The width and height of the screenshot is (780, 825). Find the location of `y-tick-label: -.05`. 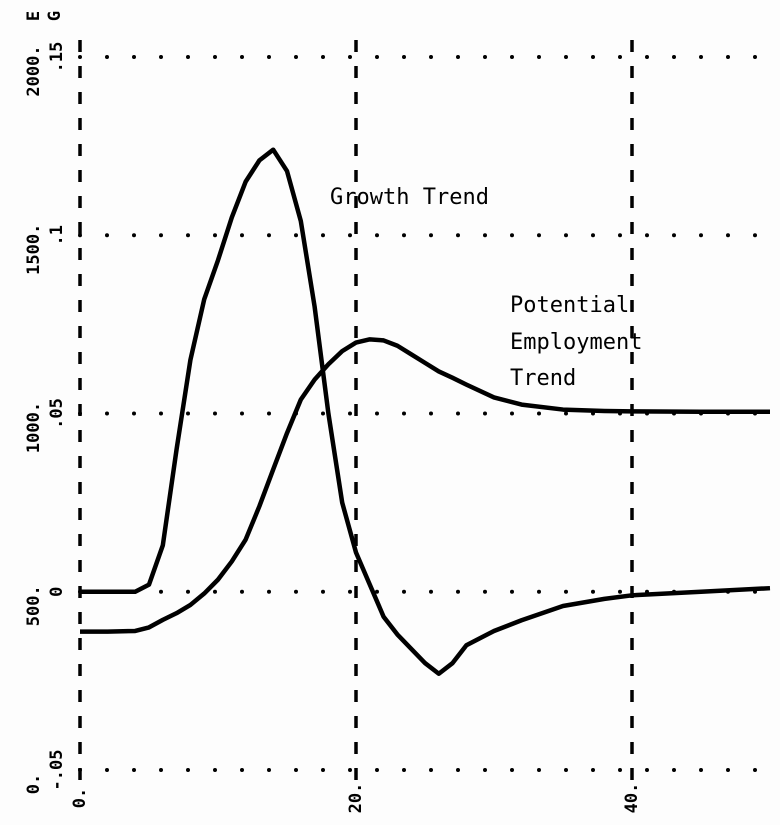

y-tick-label: -.05 is located at coordinates (57, 770).